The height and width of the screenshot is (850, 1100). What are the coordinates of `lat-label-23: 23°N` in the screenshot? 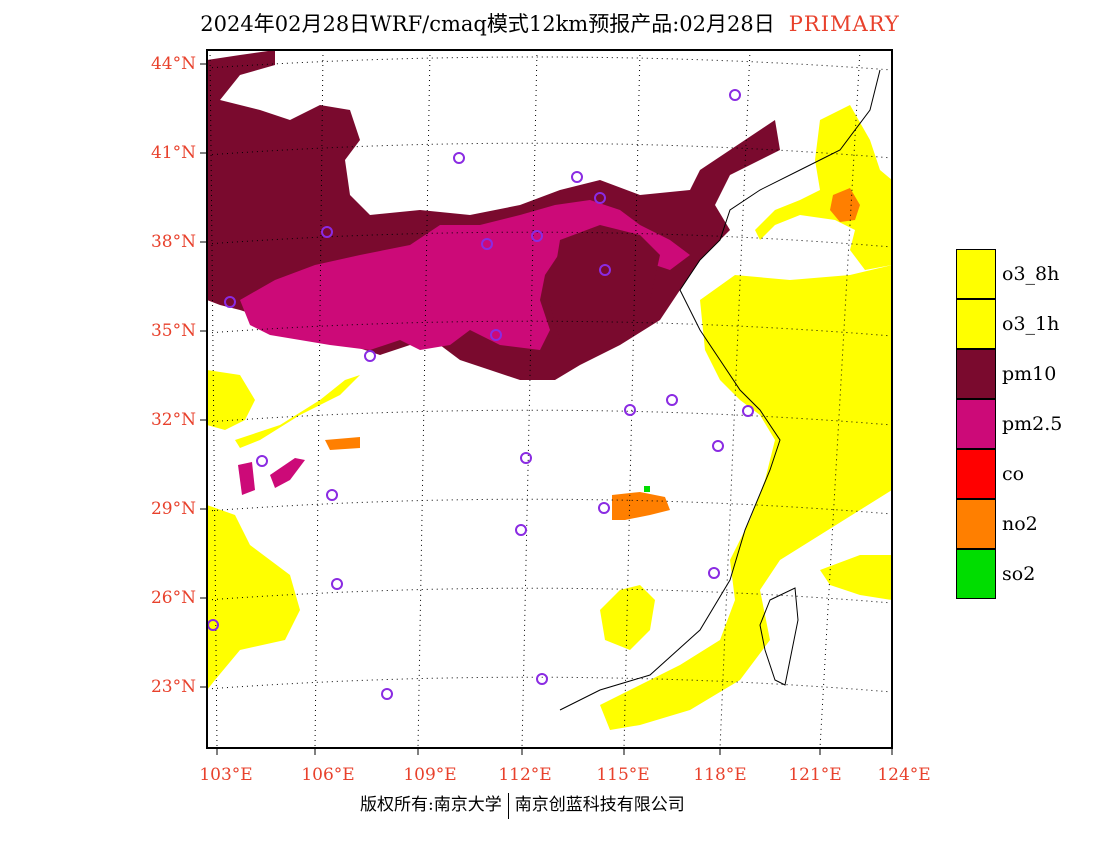 It's located at (173, 687).